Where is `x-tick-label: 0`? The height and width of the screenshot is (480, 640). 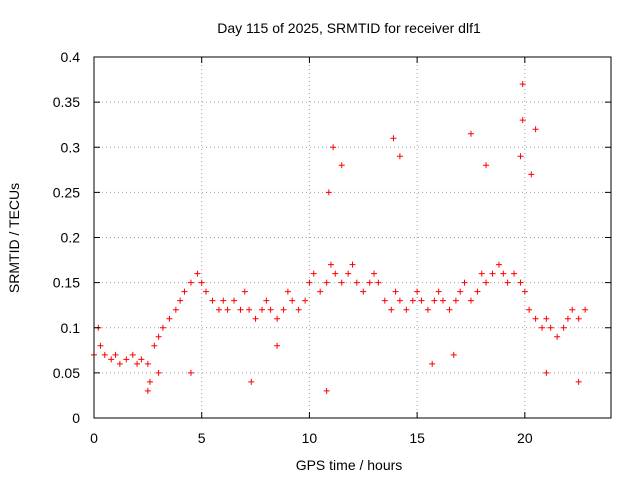
x-tick-label: 0 is located at coordinates (94, 438).